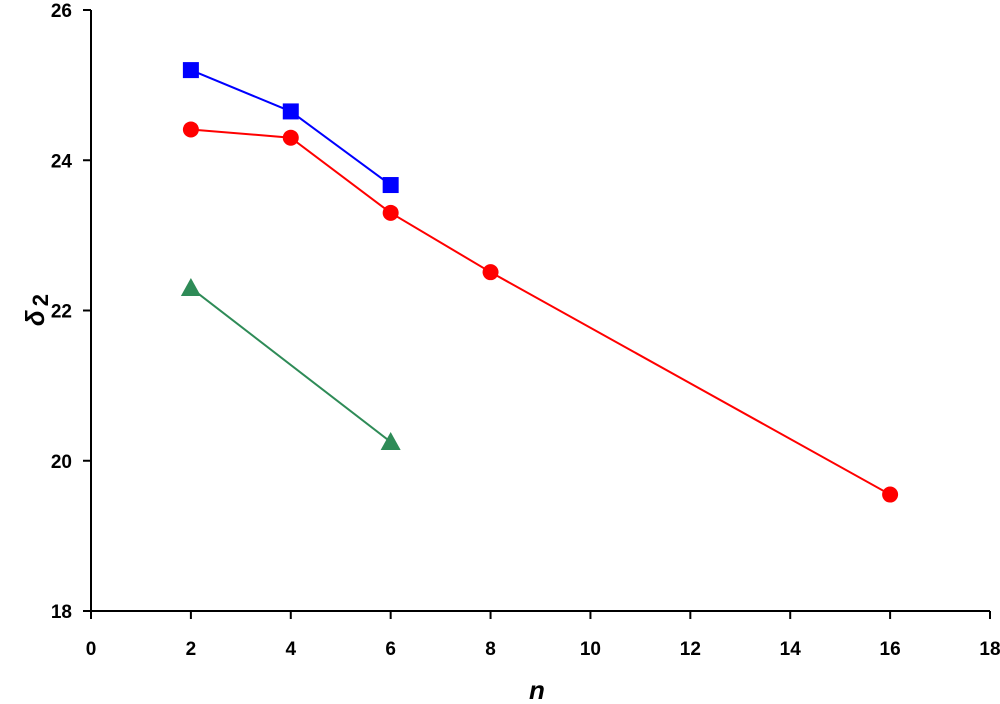  I want to click on series-triangle, so click(290, 363).